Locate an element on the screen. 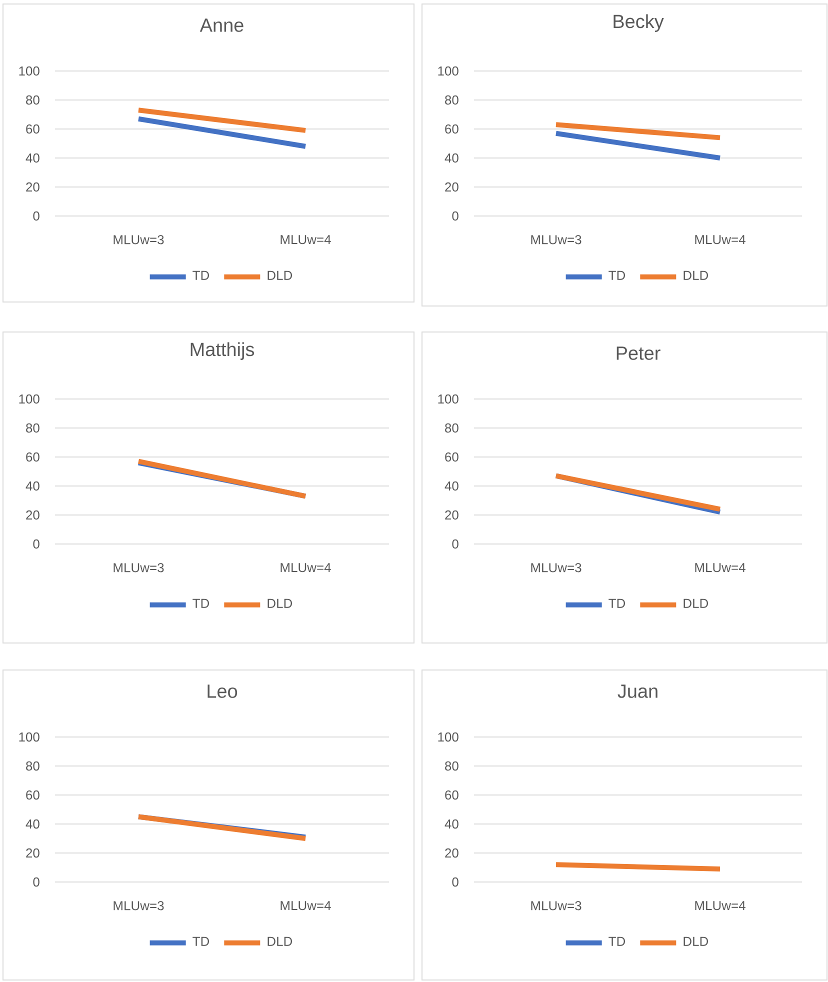 The image size is (828, 982). chart-title: Anne is located at coordinates (222, 25).